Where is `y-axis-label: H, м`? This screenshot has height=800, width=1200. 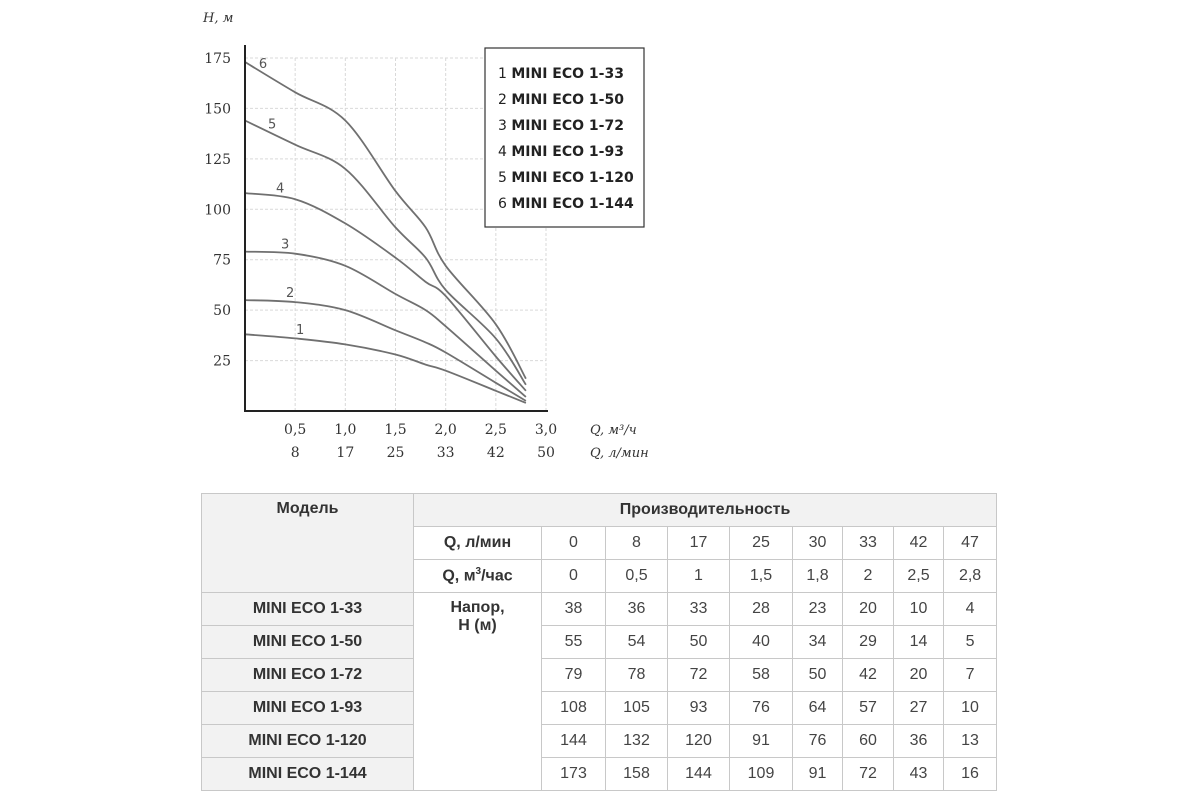 y-axis-label: H, м is located at coordinates (217, 18).